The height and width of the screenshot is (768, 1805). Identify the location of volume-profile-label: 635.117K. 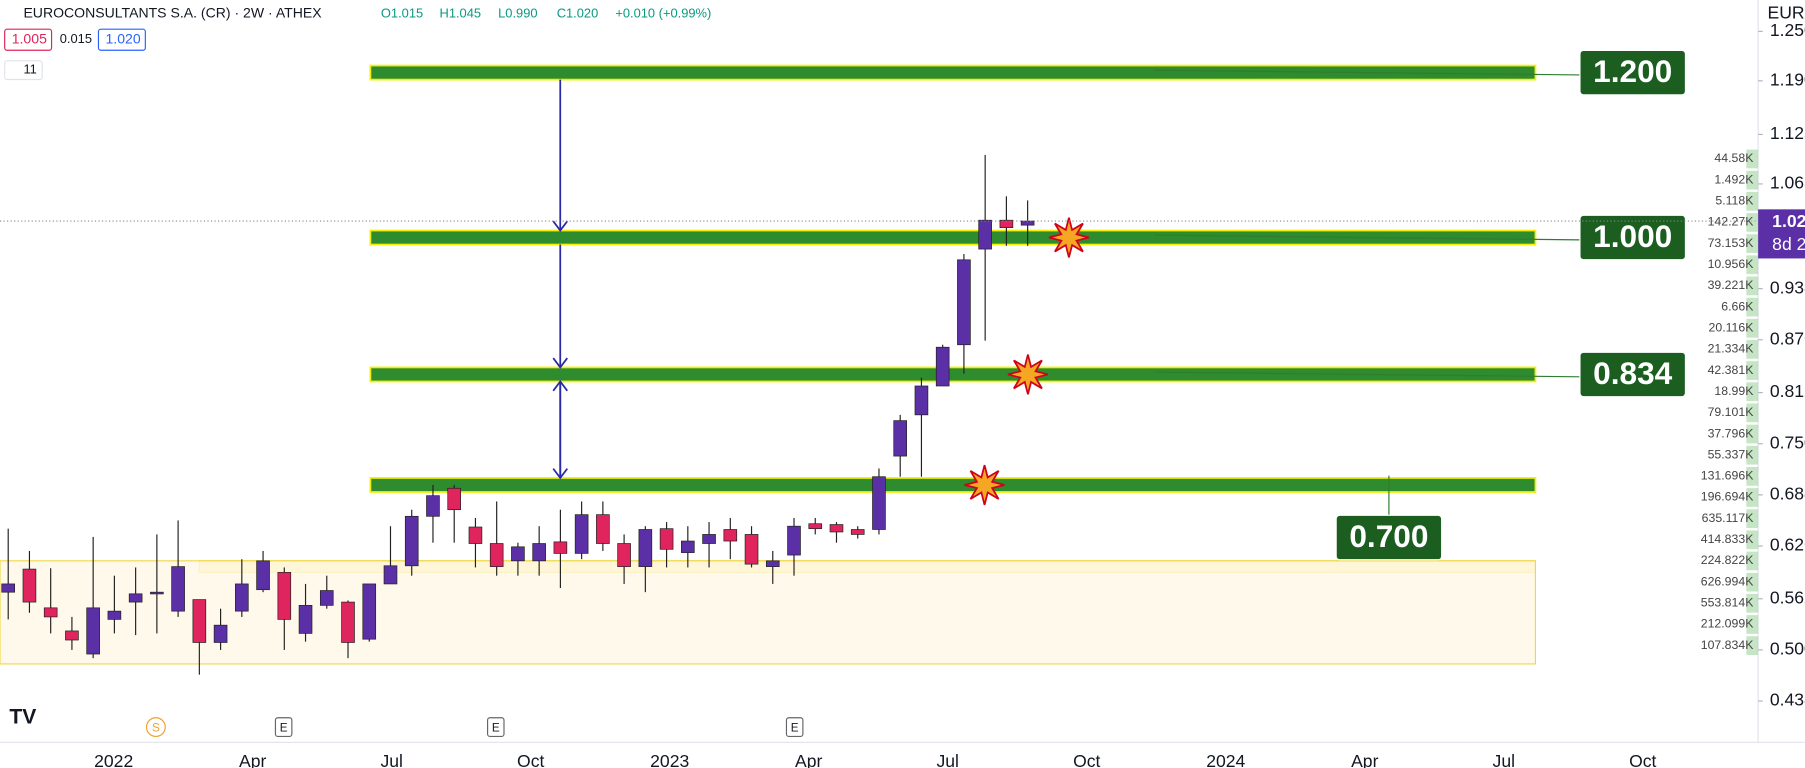
(1728, 518).